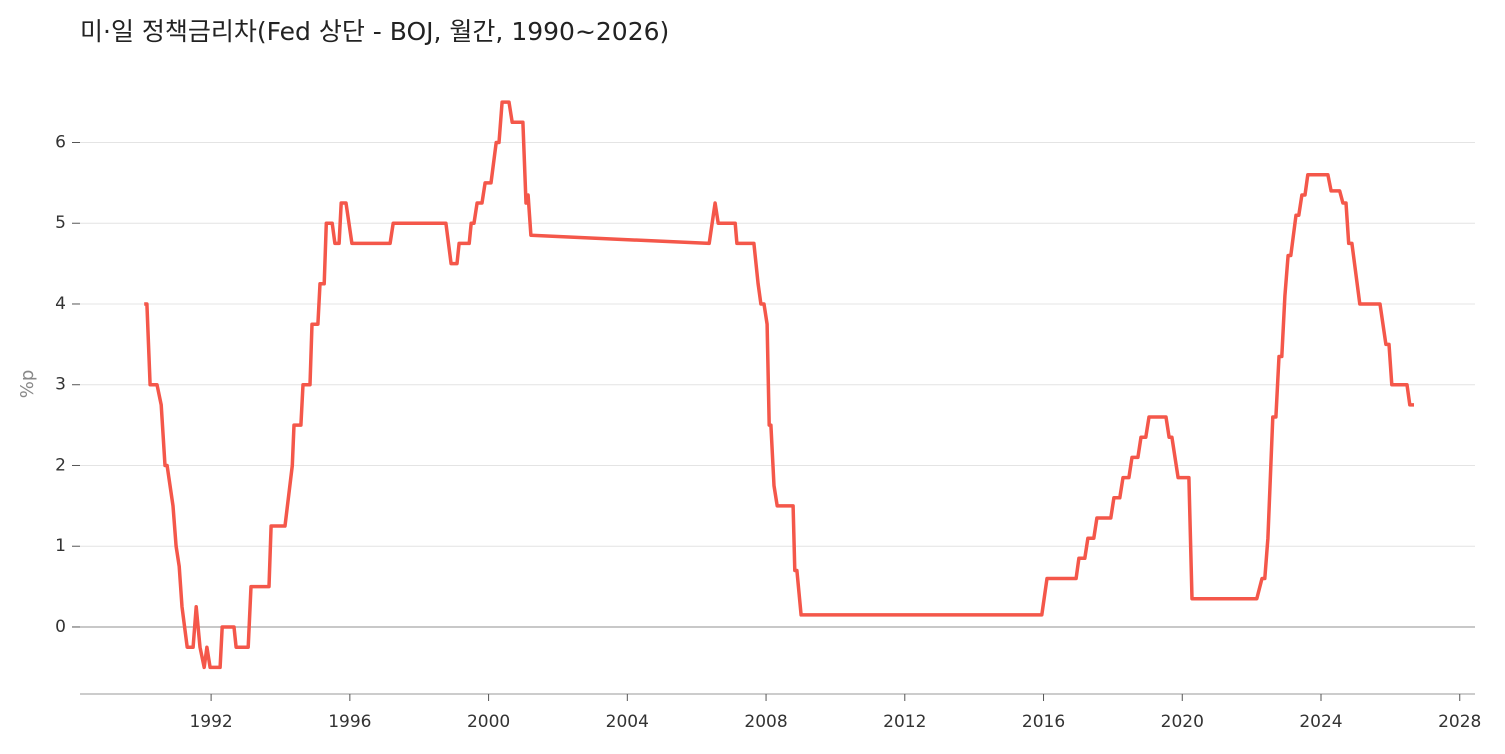 This screenshot has width=1505, height=754. Describe the element at coordinates (488, 722) in the screenshot. I see `x-tick-label: 2000` at that location.